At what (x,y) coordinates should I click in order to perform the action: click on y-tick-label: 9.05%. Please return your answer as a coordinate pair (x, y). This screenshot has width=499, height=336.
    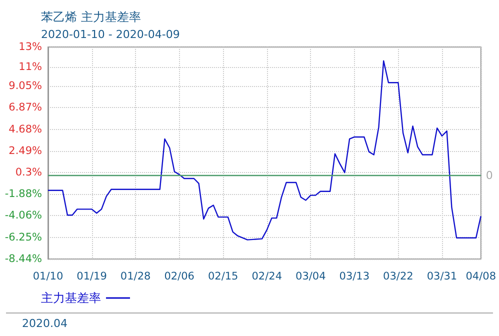
    Looking at the image, I should click on (25, 86).